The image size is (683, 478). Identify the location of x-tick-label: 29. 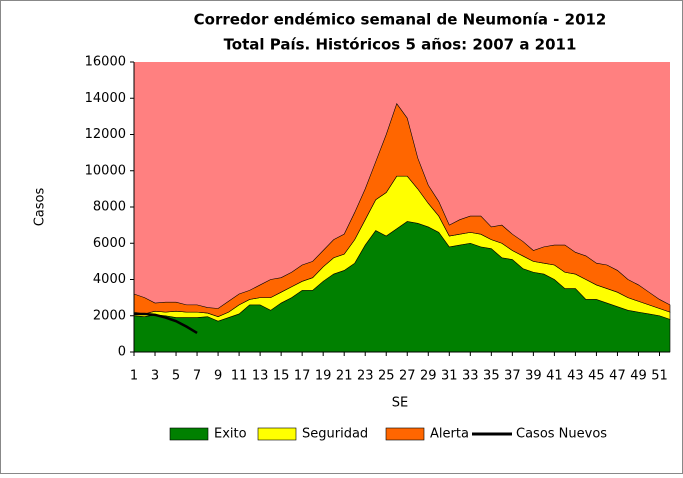
(428, 376).